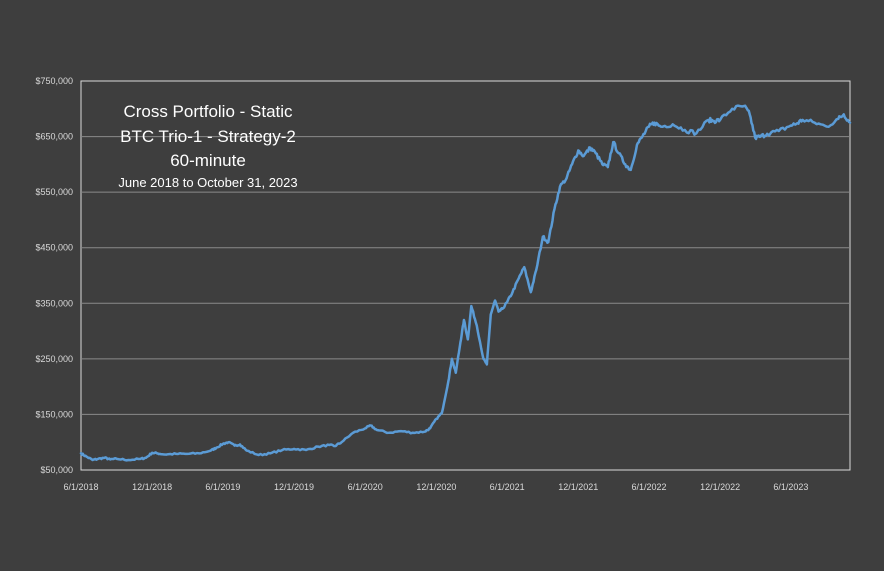 This screenshot has height=571, width=884. I want to click on y-tick-label: $50,000, so click(56, 470).